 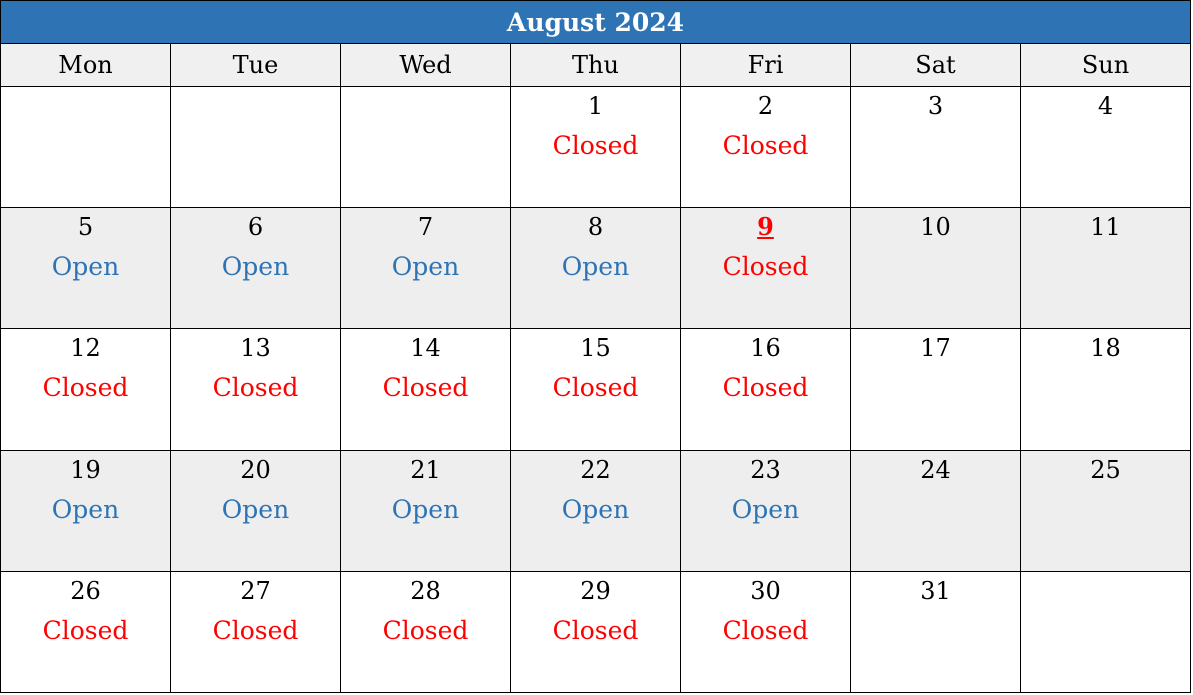 I want to click on weekday-header-mon: Mon, so click(x=85, y=65).